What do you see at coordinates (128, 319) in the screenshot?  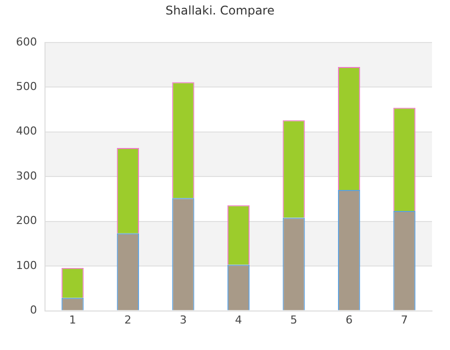 I see `x-tick-label: 2` at bounding box center [128, 319].